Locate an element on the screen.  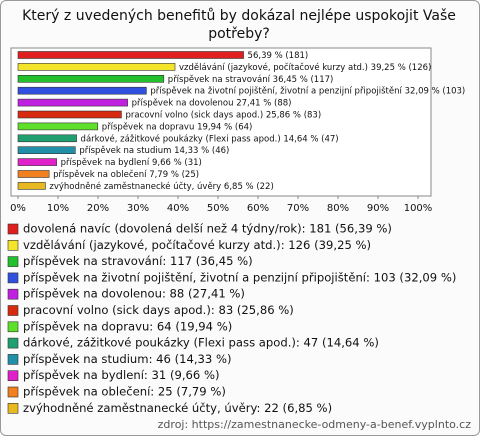
bar-label: příspěvek na bydlení 9,66 % (31) is located at coordinates (131, 163).